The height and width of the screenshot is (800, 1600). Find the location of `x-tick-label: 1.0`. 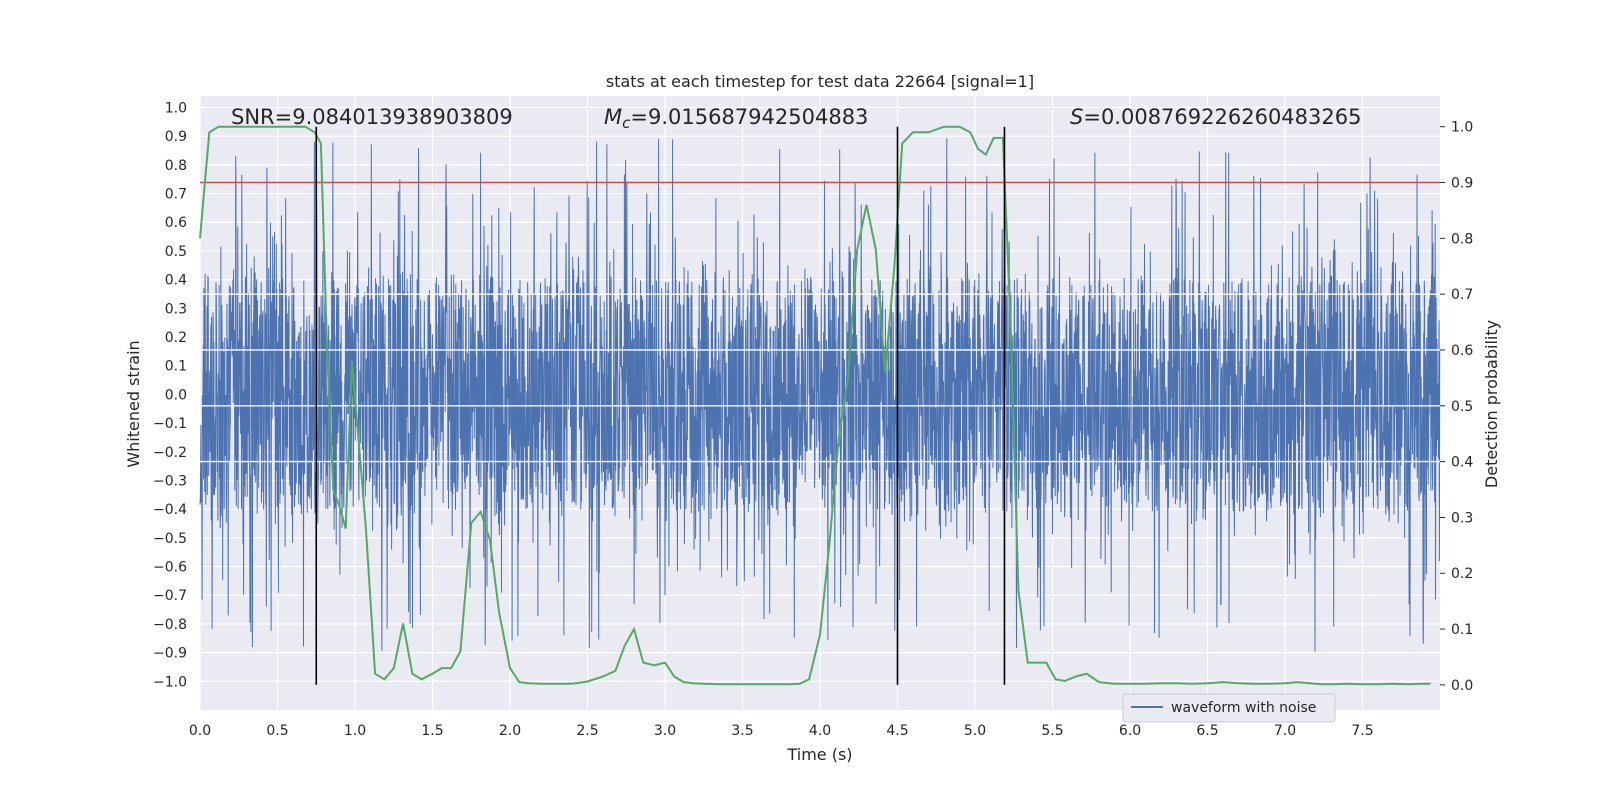

x-tick-label: 1.0 is located at coordinates (355, 731).